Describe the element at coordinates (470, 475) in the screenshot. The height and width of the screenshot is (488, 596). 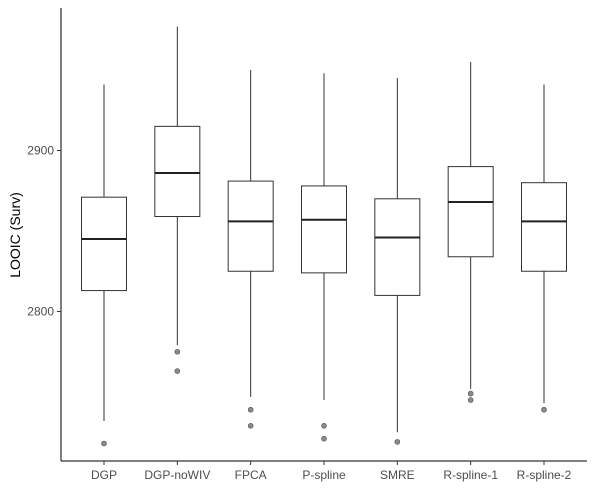
I see `x-tick-label: R-spline-1` at that location.